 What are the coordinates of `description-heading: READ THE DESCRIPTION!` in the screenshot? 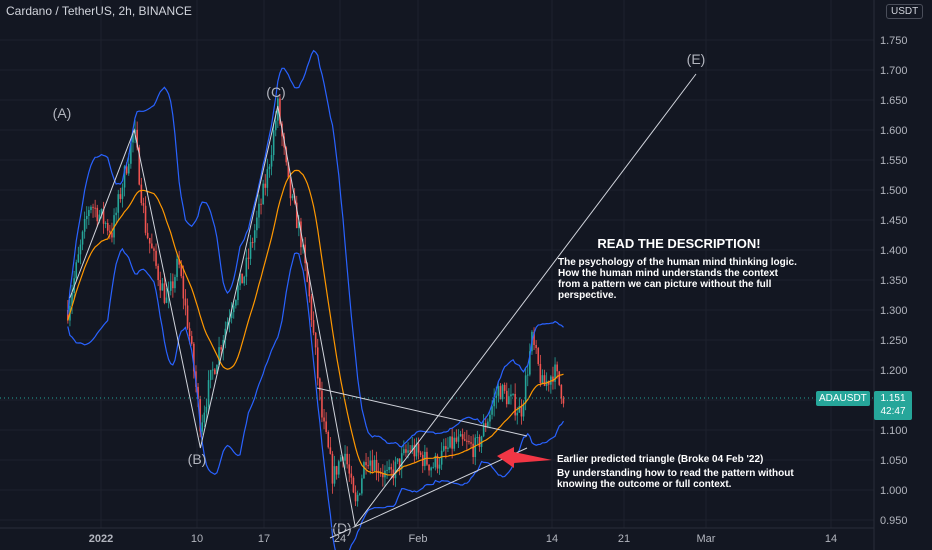 It's located at (678, 243).